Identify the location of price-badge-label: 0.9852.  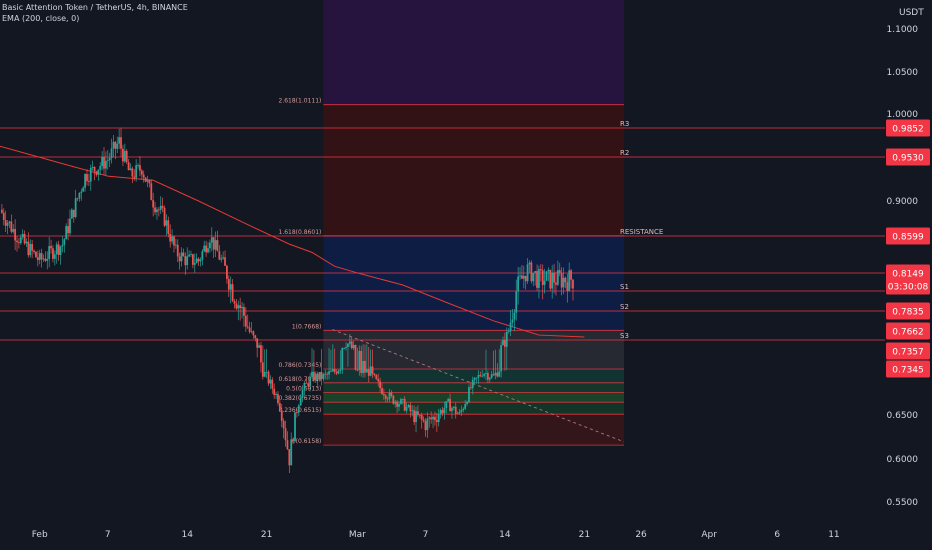
(908, 130).